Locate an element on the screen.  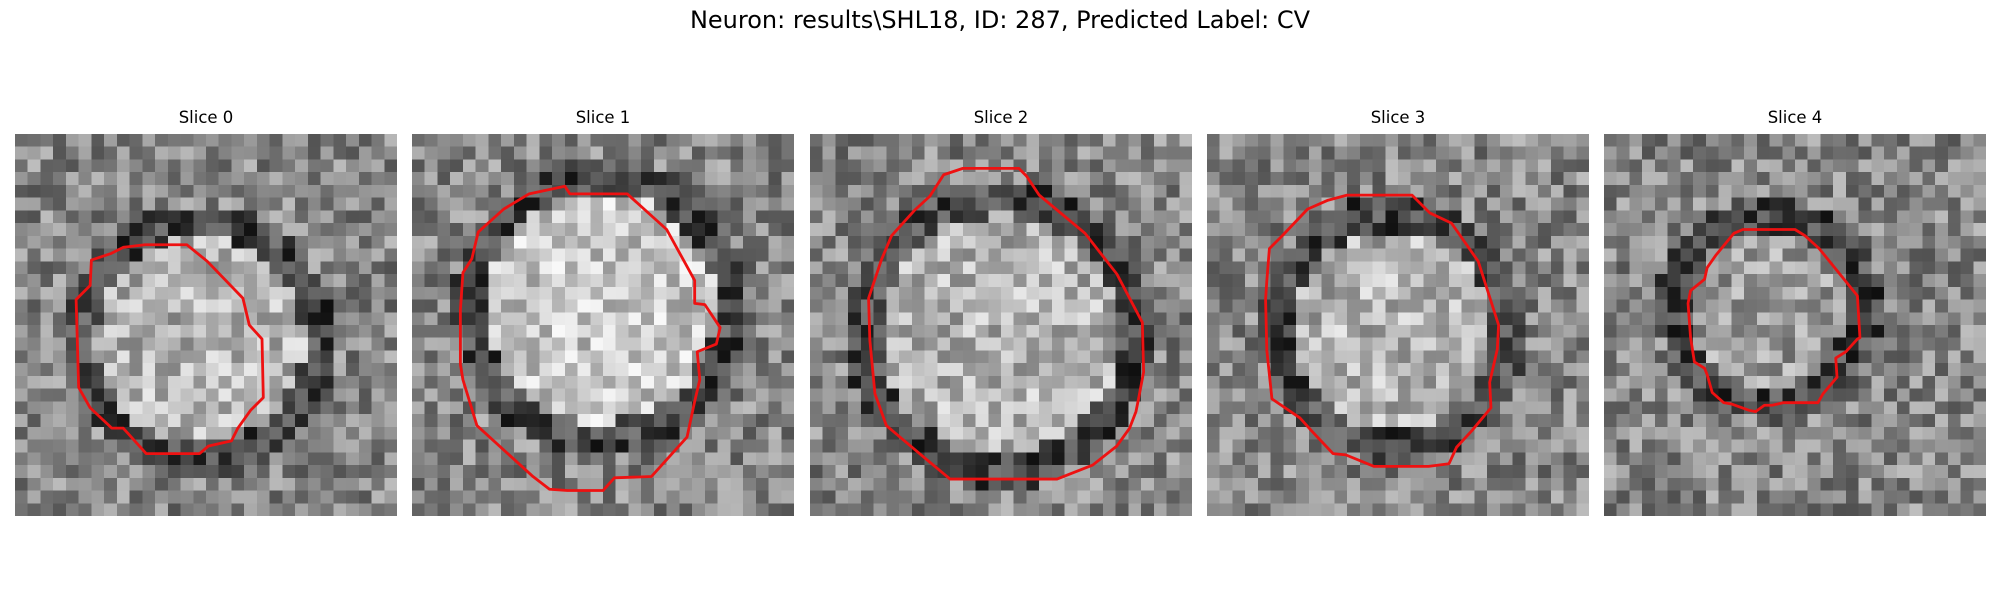
panel-title-slice-0: Slice 0 is located at coordinates (206, 117).